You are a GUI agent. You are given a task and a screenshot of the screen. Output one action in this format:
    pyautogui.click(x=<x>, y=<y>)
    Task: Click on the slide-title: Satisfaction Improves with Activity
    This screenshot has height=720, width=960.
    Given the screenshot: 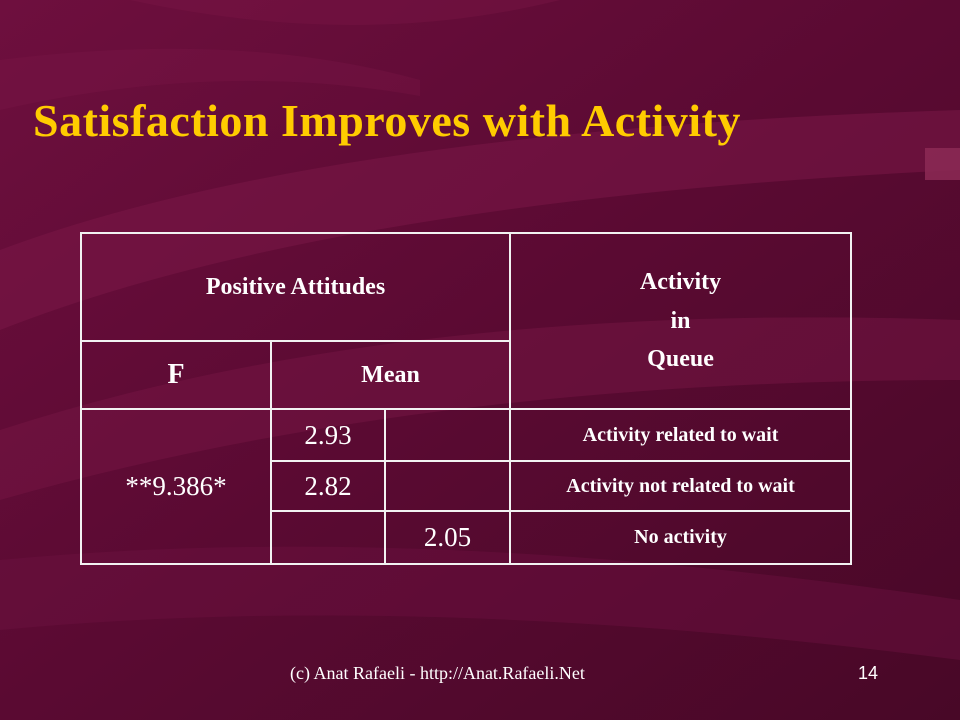 What is the action you would take?
    pyautogui.click(x=387, y=120)
    